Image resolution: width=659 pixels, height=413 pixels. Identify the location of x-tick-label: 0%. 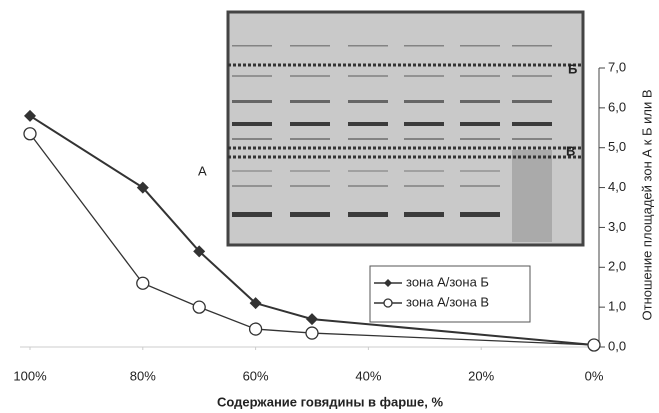
(594, 375).